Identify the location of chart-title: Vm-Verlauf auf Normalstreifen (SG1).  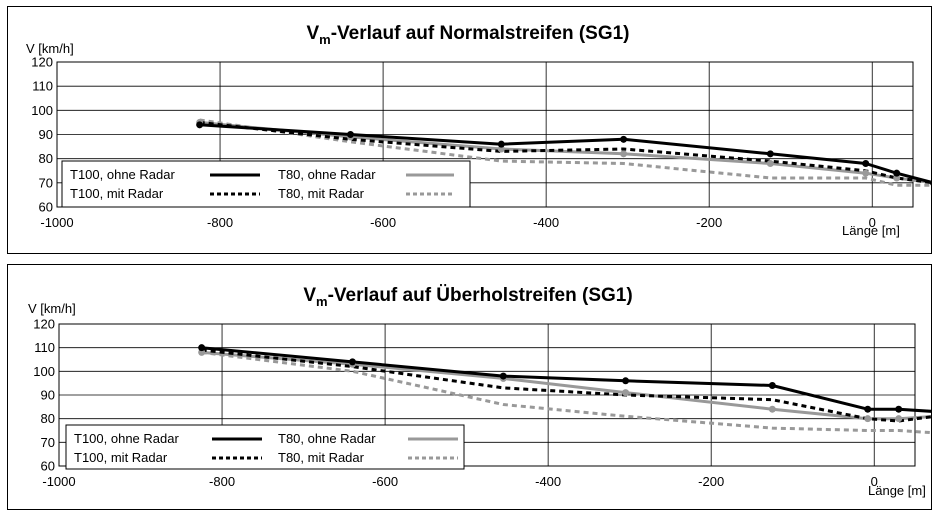
(467, 35).